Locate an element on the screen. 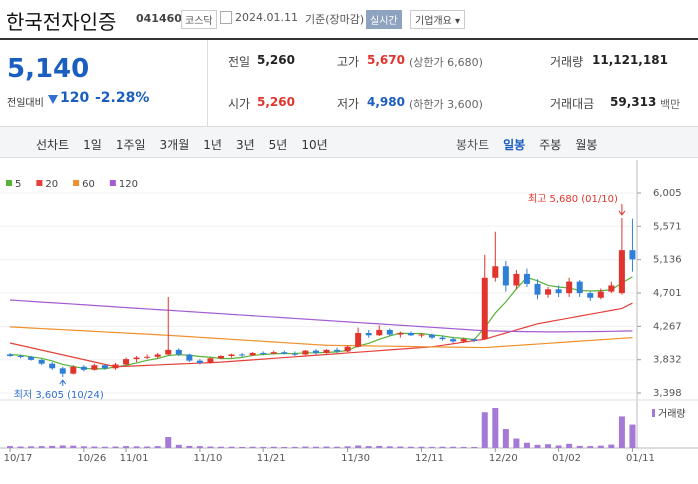 The image size is (698, 484). legend-label: 거래량 is located at coordinates (672, 414).